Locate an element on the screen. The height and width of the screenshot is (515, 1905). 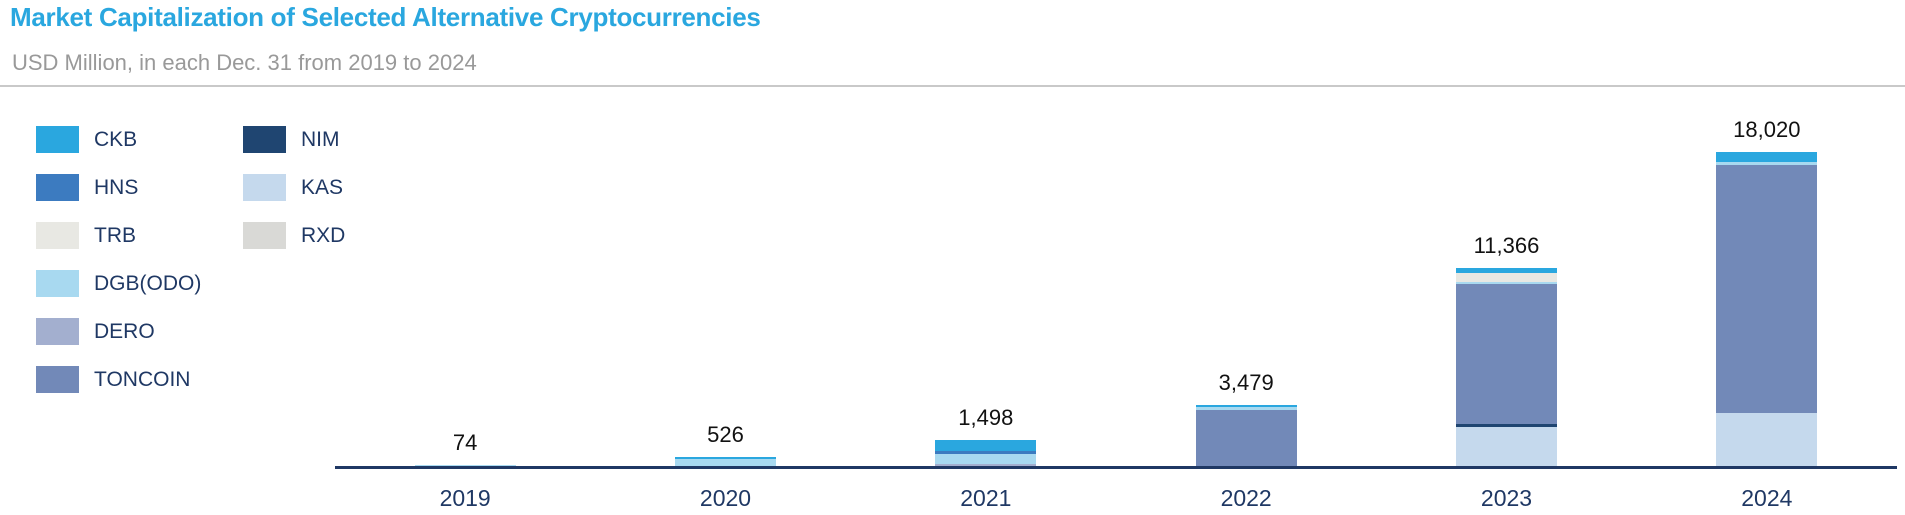
legend-label-toncoin: TONCOIN is located at coordinates (142, 379).